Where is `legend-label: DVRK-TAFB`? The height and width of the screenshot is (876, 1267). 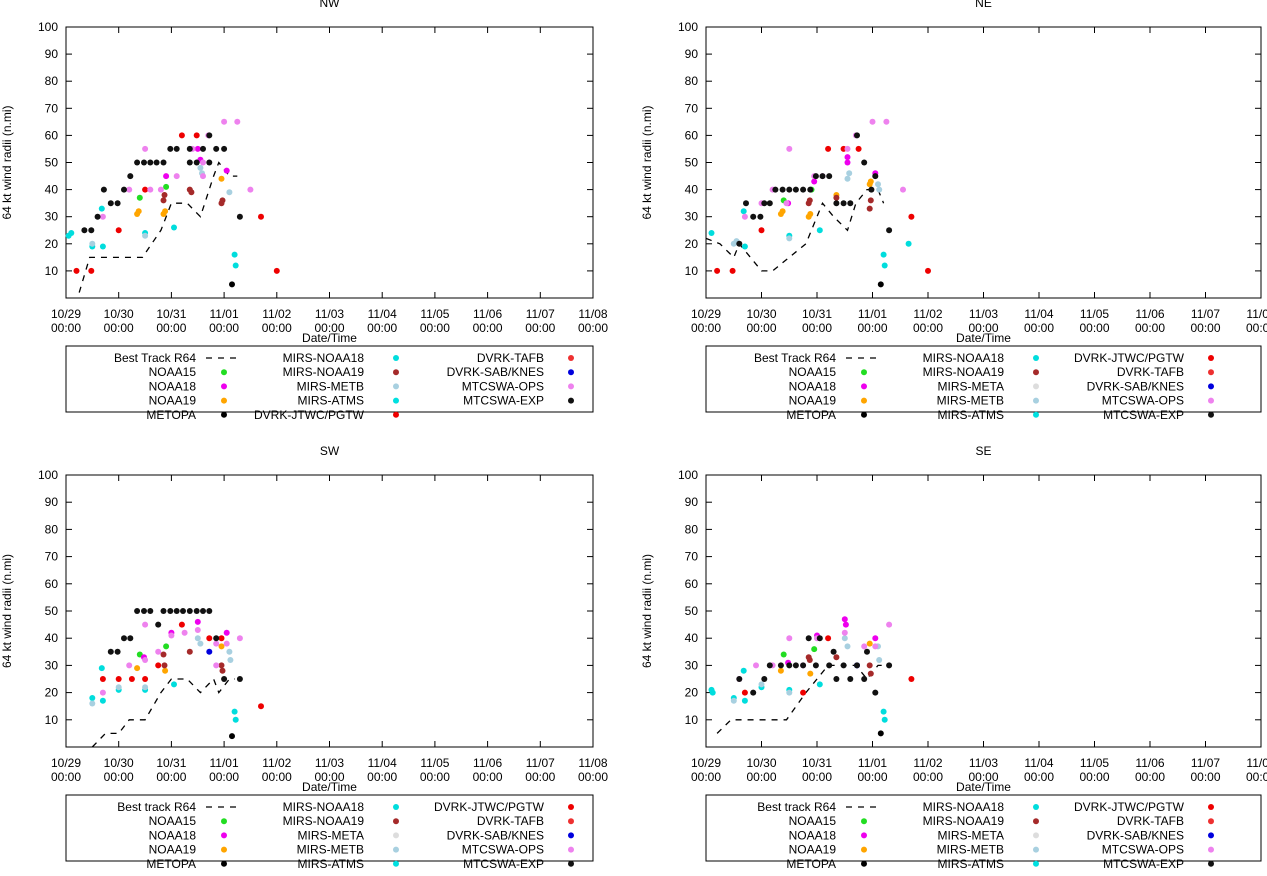 legend-label: DVRK-TAFB is located at coordinates (510, 358).